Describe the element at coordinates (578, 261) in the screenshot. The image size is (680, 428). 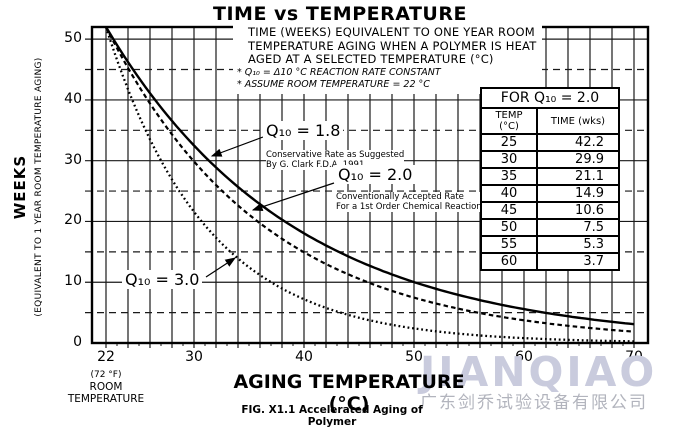
I see `cell-time: 3.7` at that location.